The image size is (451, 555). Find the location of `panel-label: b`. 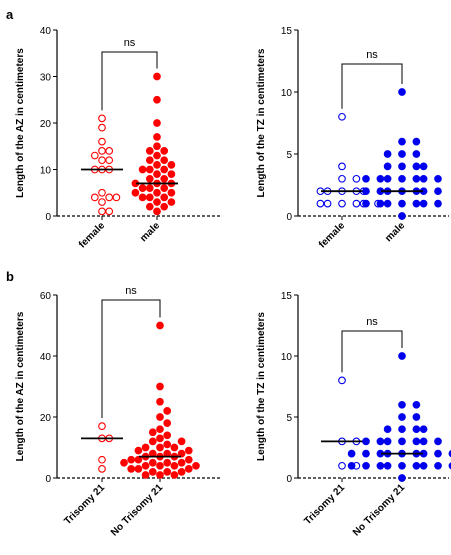

panel-label: b is located at coordinates (10, 276).